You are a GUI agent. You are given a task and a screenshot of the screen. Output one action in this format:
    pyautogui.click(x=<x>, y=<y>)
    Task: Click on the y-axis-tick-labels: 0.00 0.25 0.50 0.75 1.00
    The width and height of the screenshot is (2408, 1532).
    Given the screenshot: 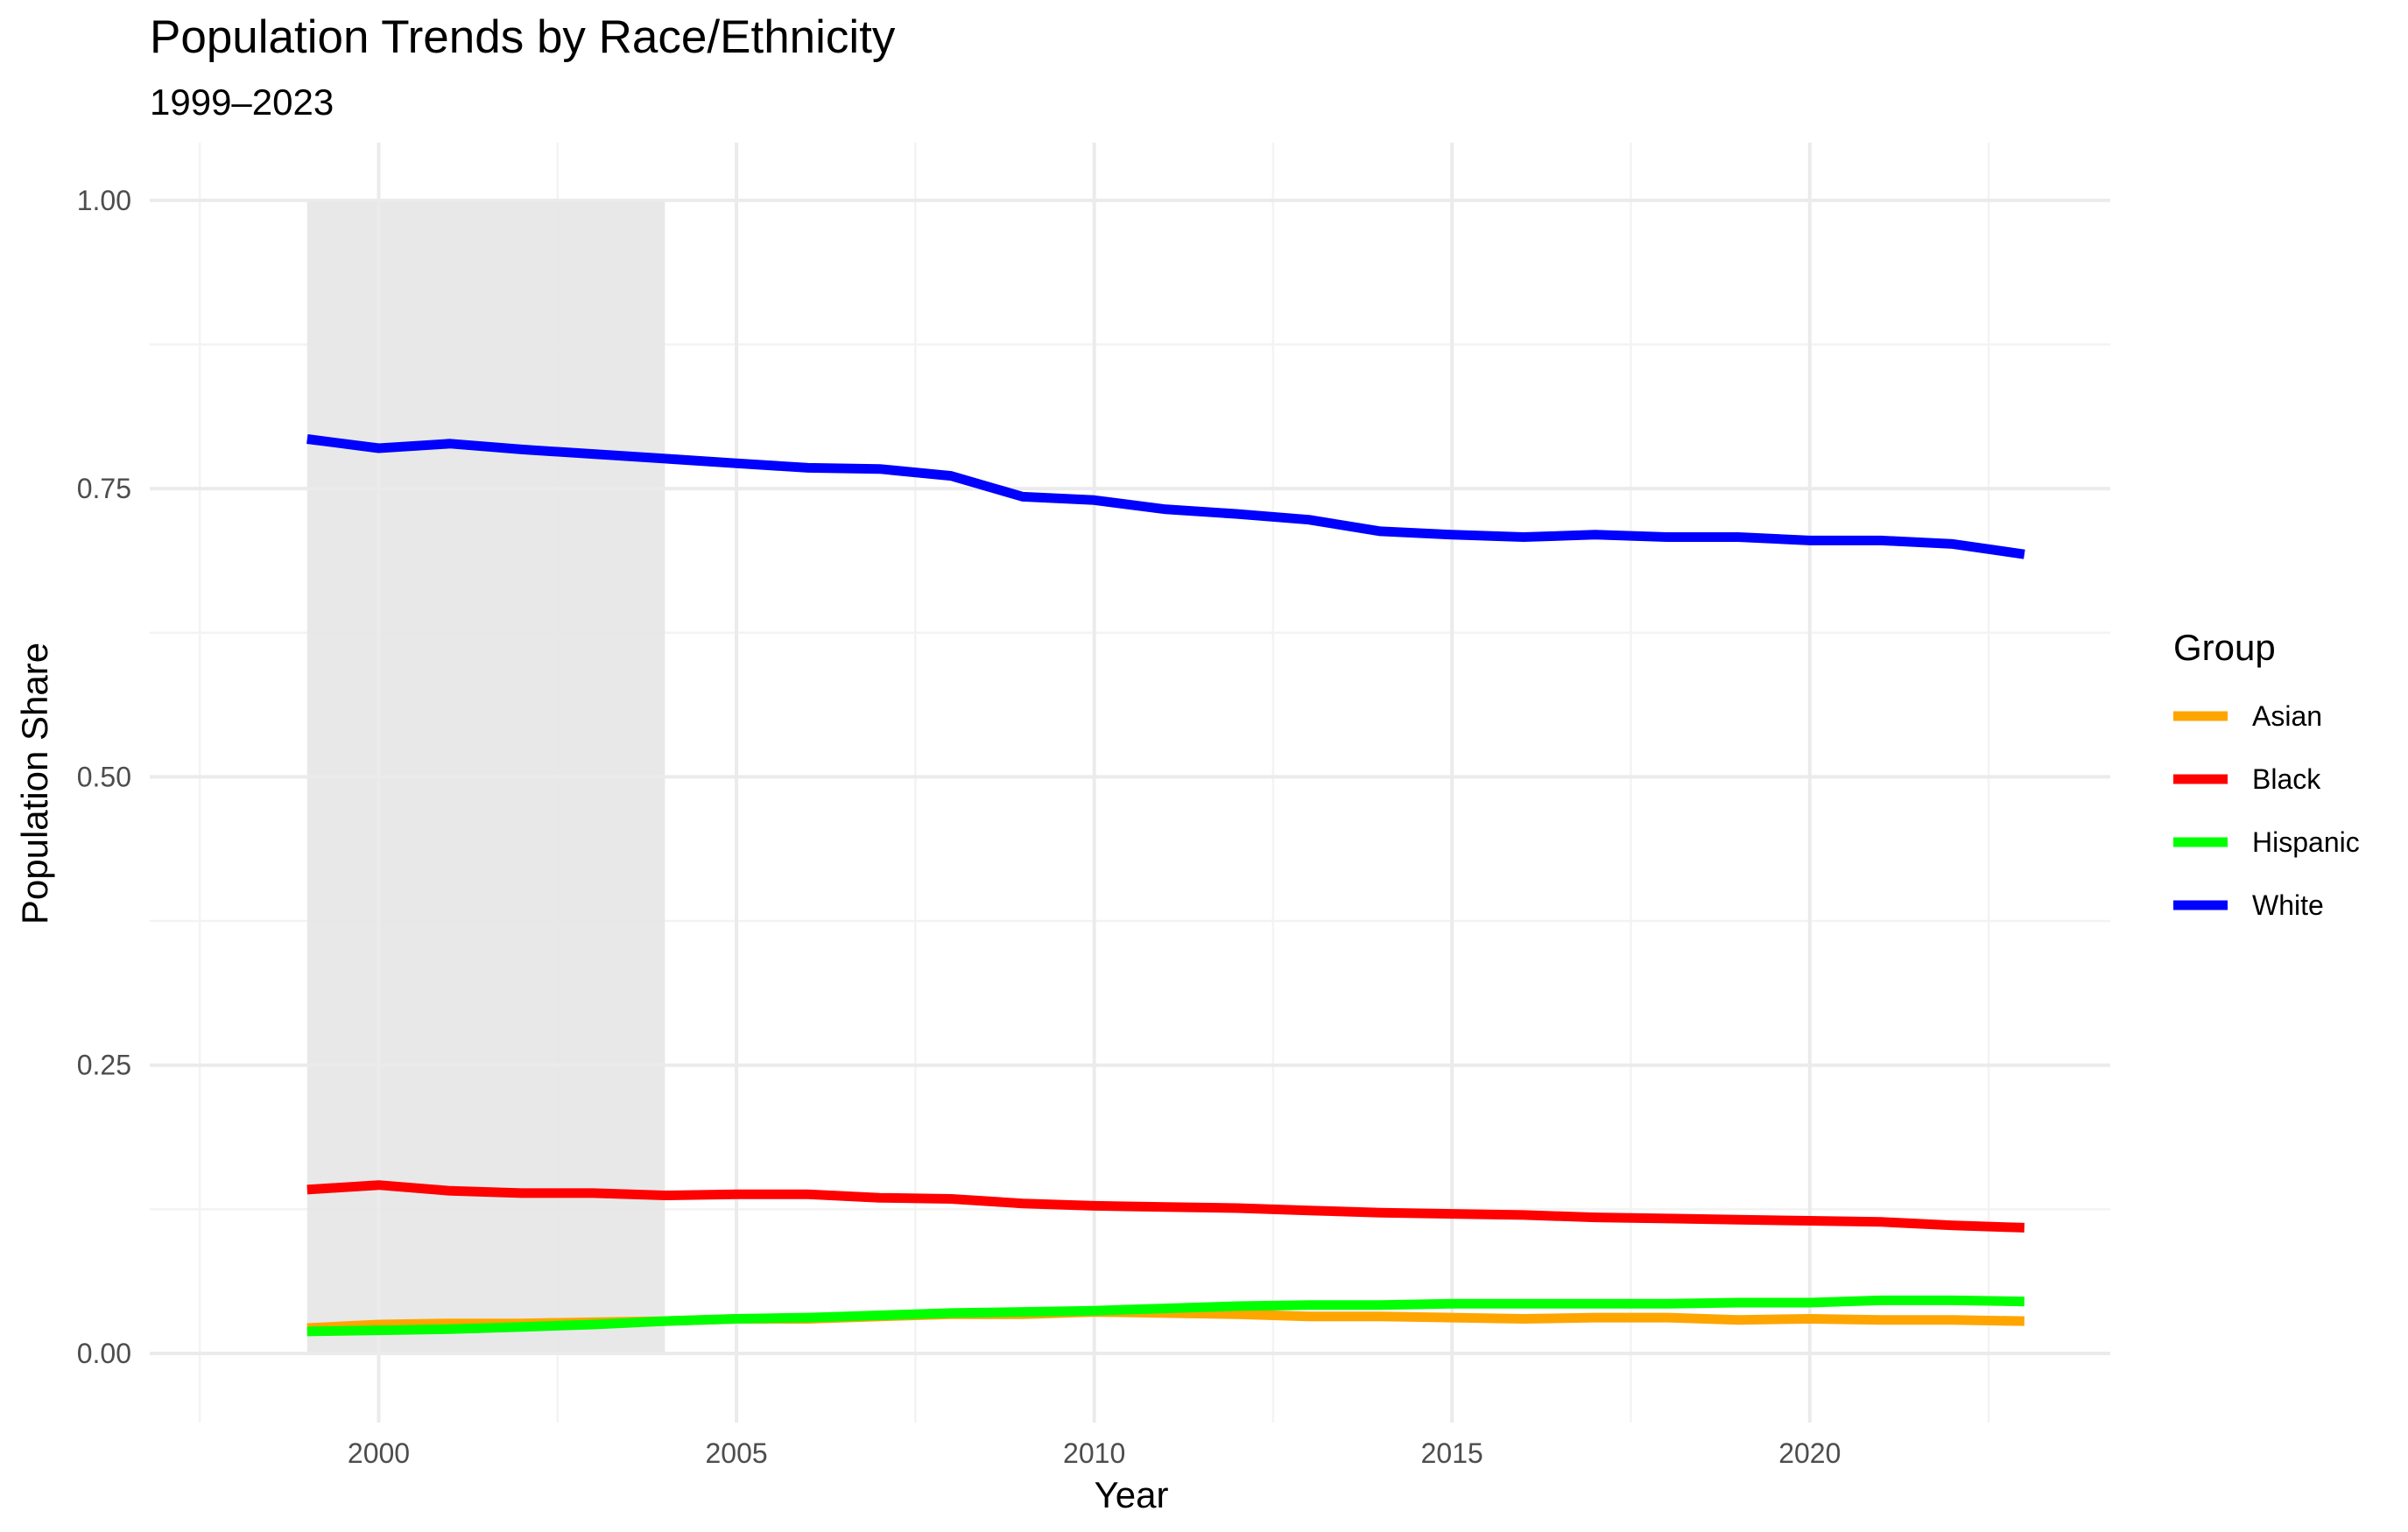 What is the action you would take?
    pyautogui.click(x=104, y=777)
    